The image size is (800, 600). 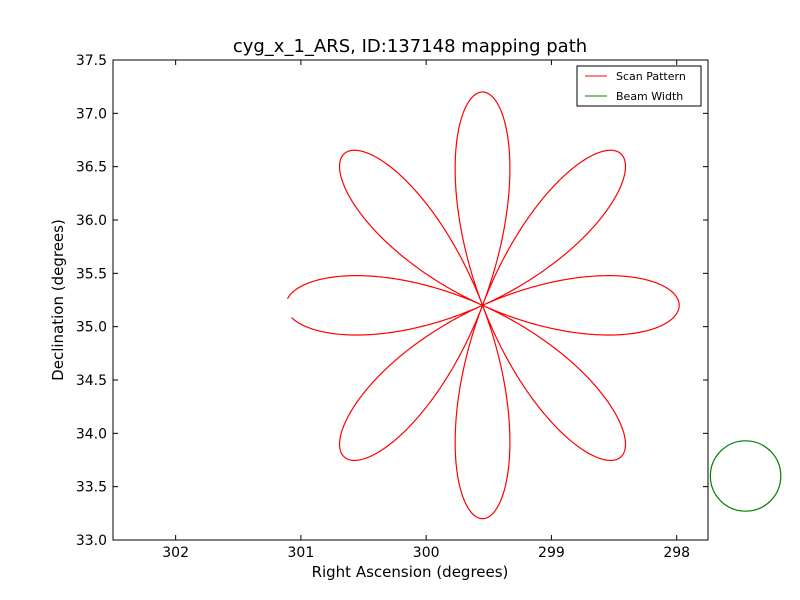 What do you see at coordinates (91, 114) in the screenshot?
I see `y-tick-label: 37.0` at bounding box center [91, 114].